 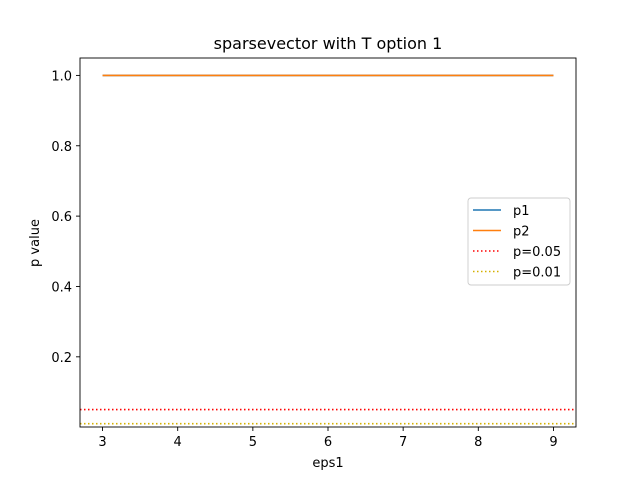 I want to click on x-axis-label: eps1, so click(x=327, y=463).